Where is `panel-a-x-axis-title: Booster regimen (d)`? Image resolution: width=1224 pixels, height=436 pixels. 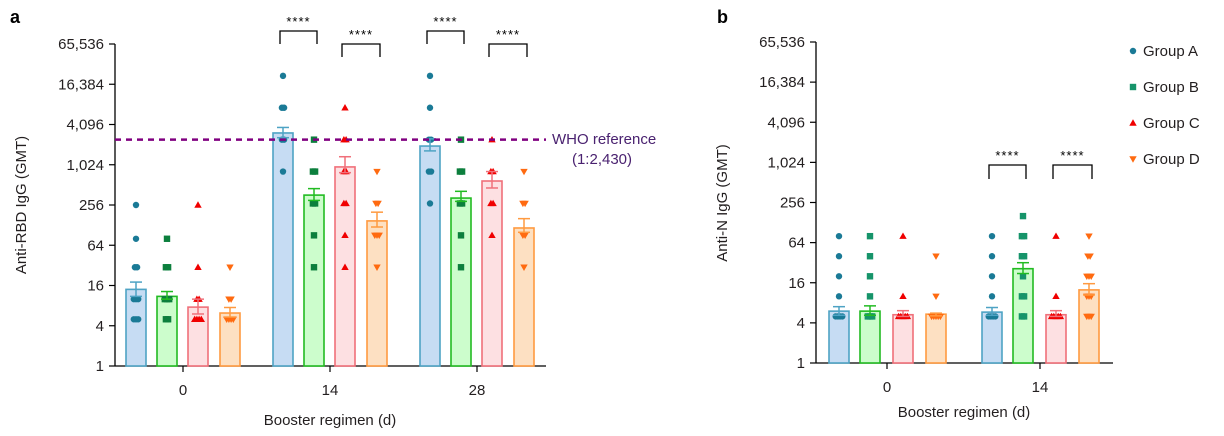 panel-a-x-axis-title: Booster regimen (d) is located at coordinates (330, 420).